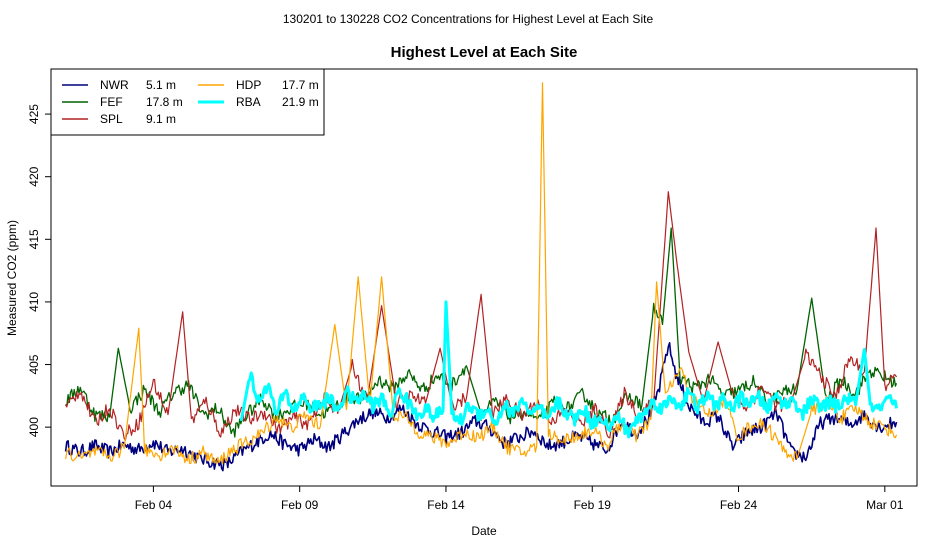 This screenshot has width=936, height=540. I want to click on legend-name-rba: RBA, so click(248, 102).